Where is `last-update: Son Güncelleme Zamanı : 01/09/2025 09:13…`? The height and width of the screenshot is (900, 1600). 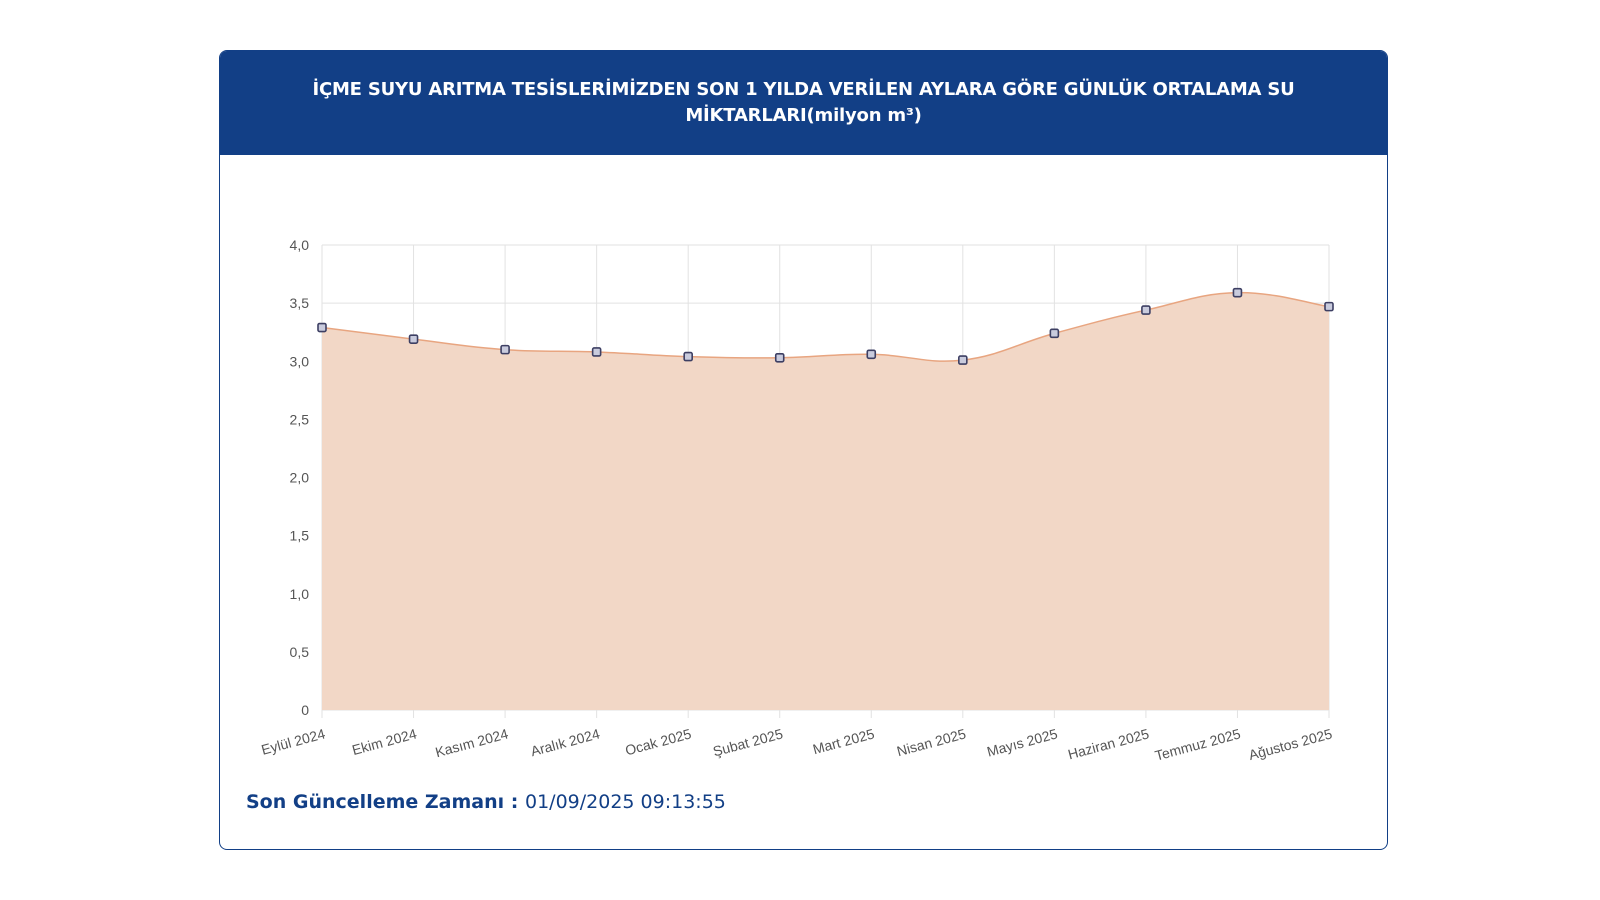 last-update: Son Güncelleme Zamanı : 01/09/2025 09:13… is located at coordinates (486, 802).